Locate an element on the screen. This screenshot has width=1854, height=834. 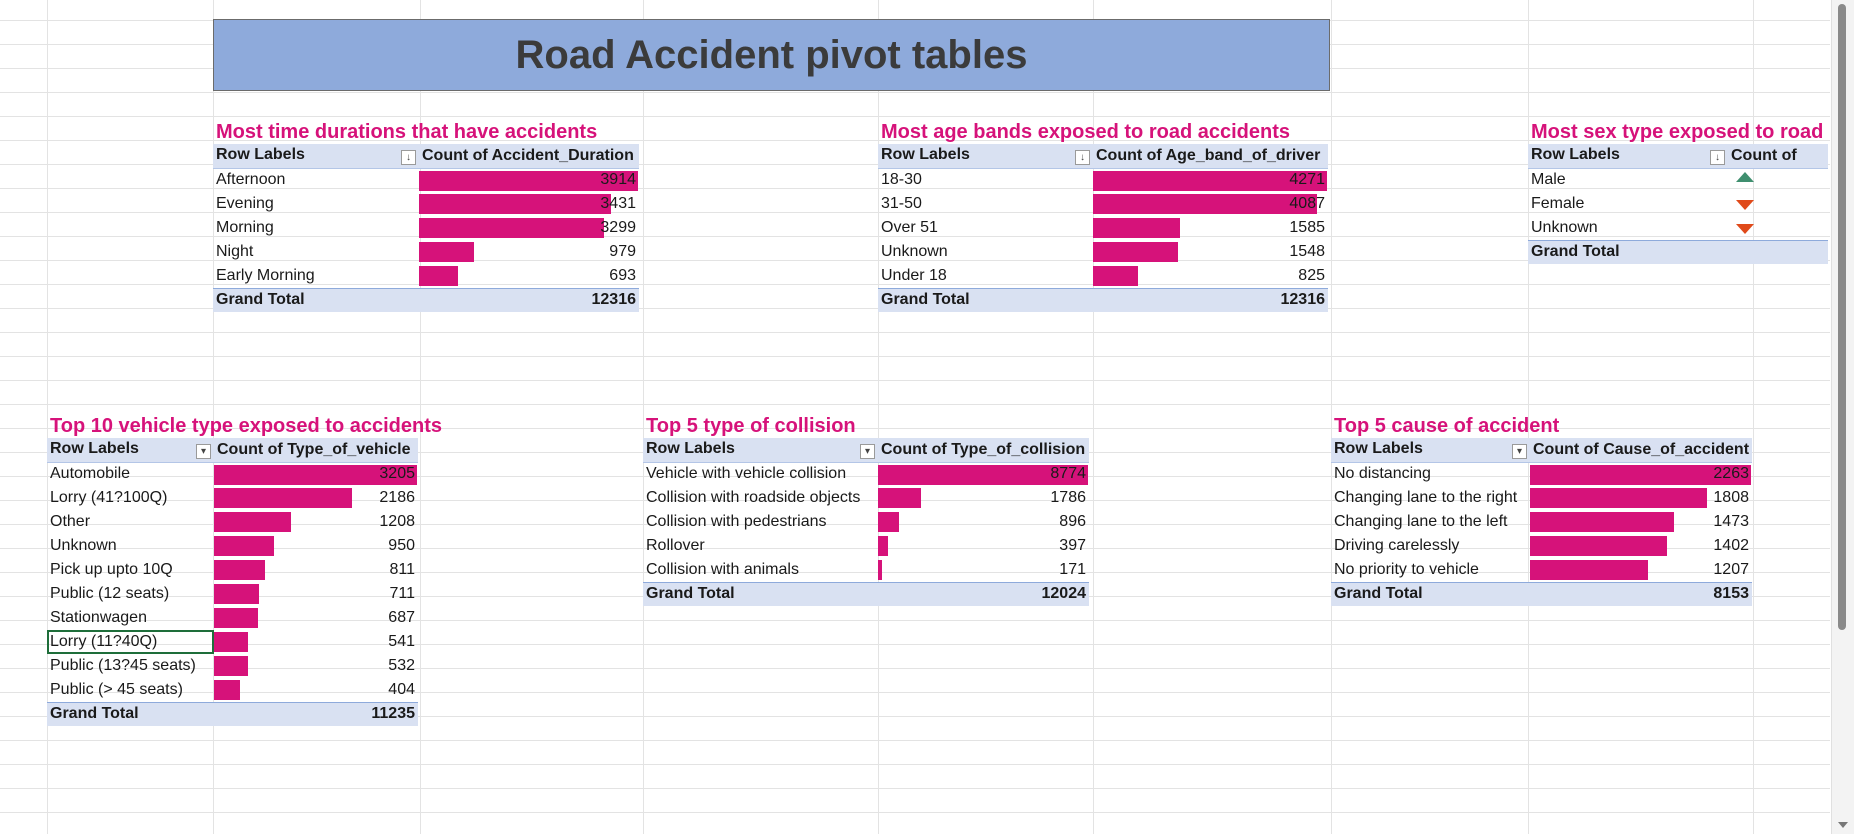
value-cell: 687 is located at coordinates (316, 618).